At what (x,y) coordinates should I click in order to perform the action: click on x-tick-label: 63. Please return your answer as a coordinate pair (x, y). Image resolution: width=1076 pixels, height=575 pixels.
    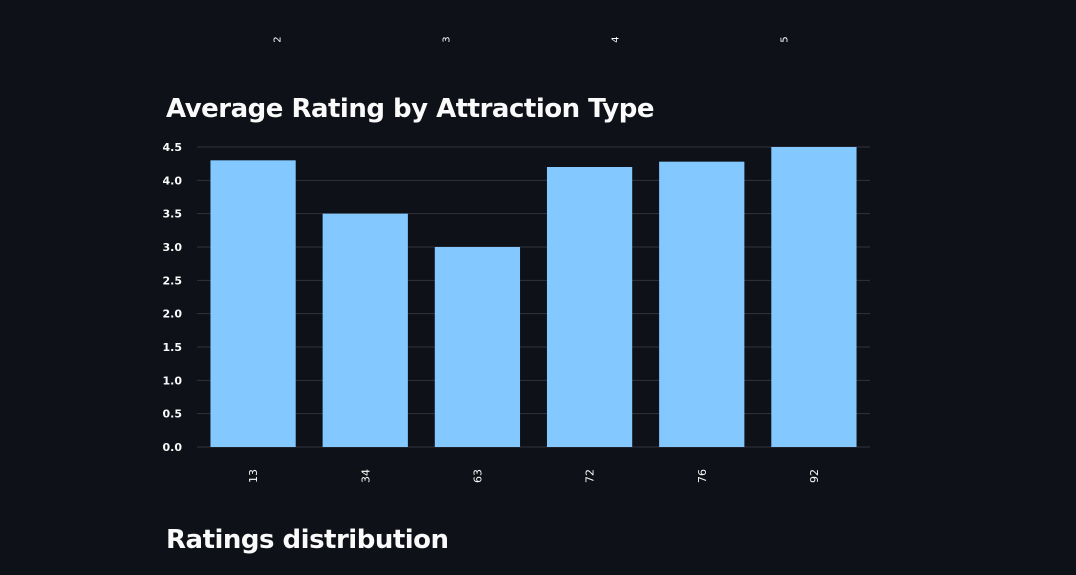
    Looking at the image, I should click on (477, 476).